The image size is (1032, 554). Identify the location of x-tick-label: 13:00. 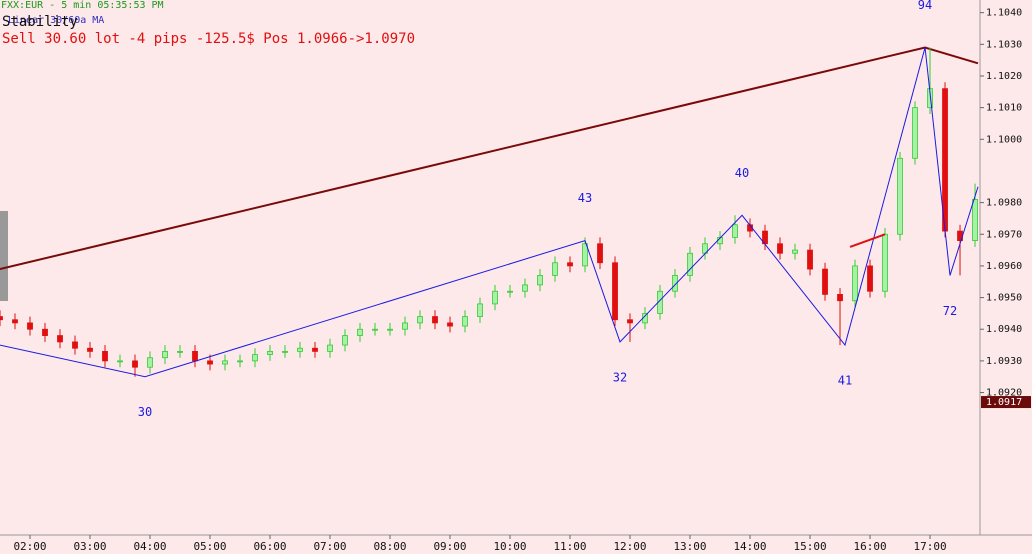
(689, 546).